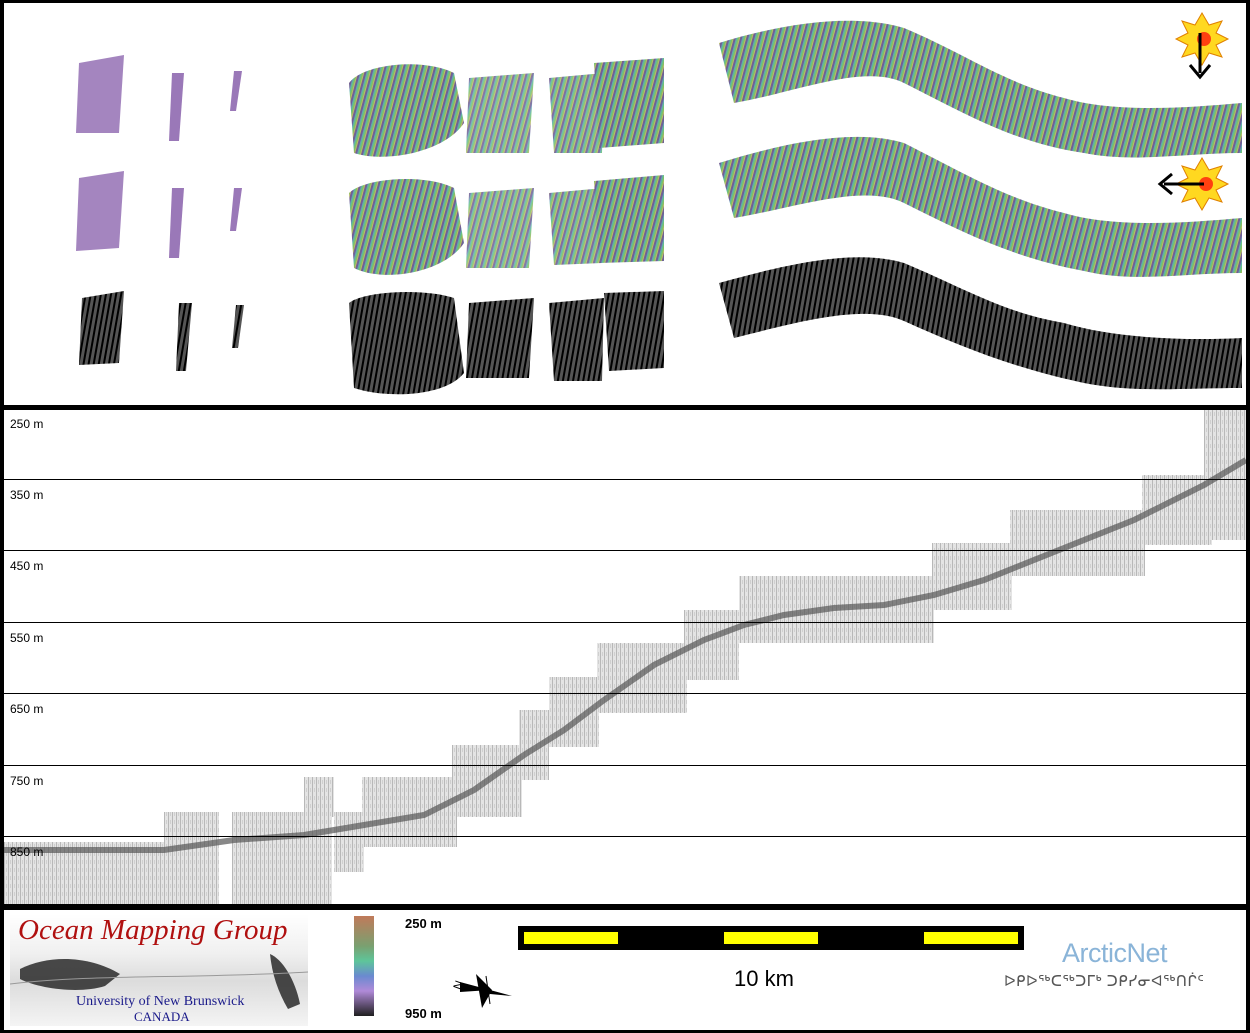 This screenshot has width=1250, height=1033. What do you see at coordinates (659, 89) in the screenshot?
I see `map-row-north-illumination` at bounding box center [659, 89].